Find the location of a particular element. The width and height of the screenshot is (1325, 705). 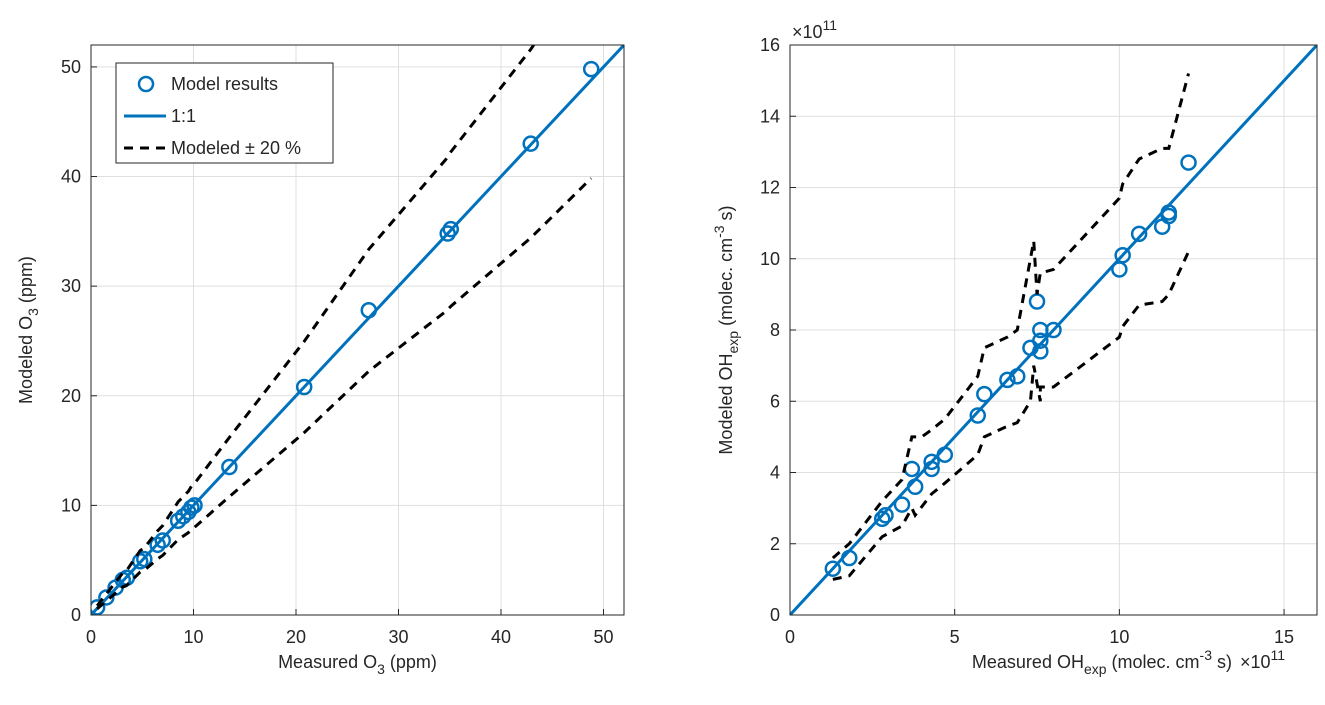

y-tick-label: 16 is located at coordinates (770, 45).